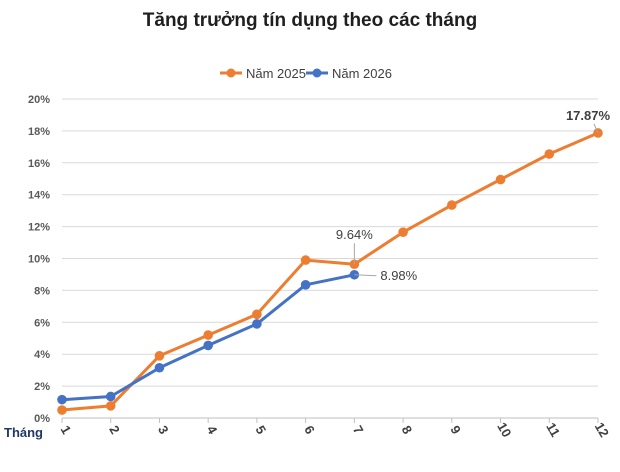 This screenshot has height=472, width=620. What do you see at coordinates (42, 387) in the screenshot?
I see `y-tick-label: 2%` at bounding box center [42, 387].